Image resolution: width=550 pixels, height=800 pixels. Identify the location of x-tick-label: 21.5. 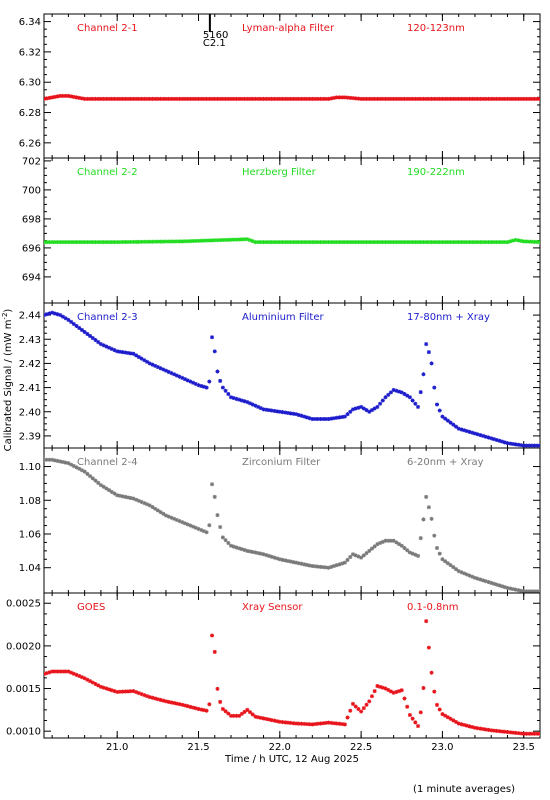
(198, 747).